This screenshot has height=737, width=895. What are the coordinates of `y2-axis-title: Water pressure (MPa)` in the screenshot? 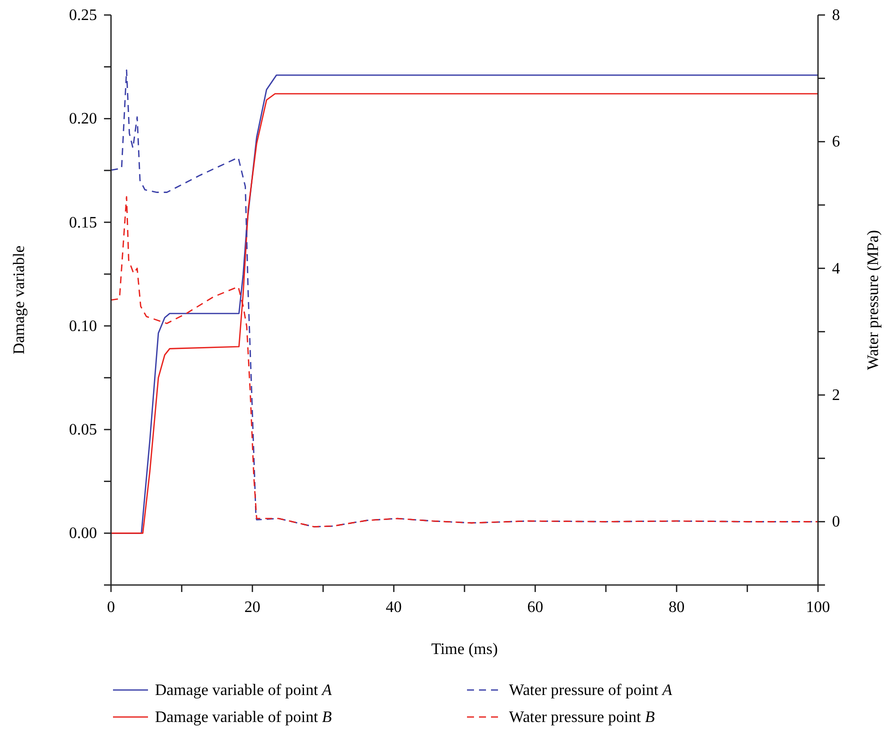 It's located at (873, 300).